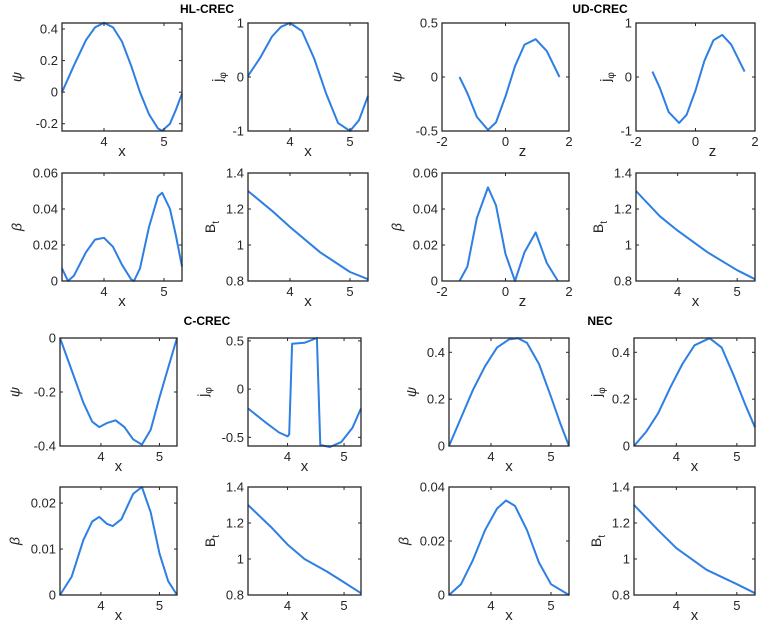  I want to click on y-tick-label: -1, so click(626, 131).